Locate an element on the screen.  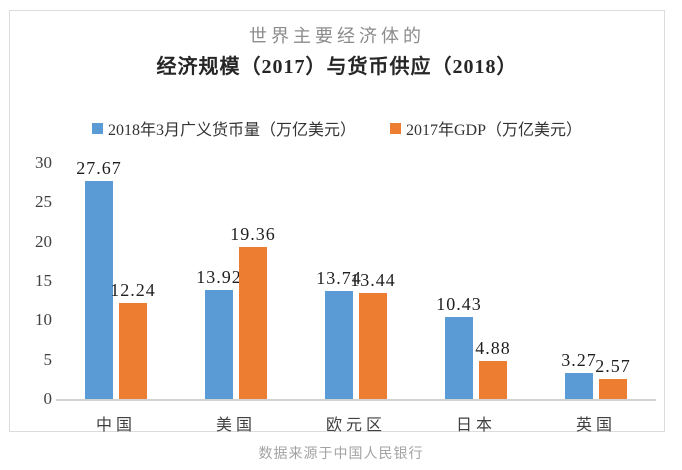
y-tick-label: 0 is located at coordinates (48, 398).